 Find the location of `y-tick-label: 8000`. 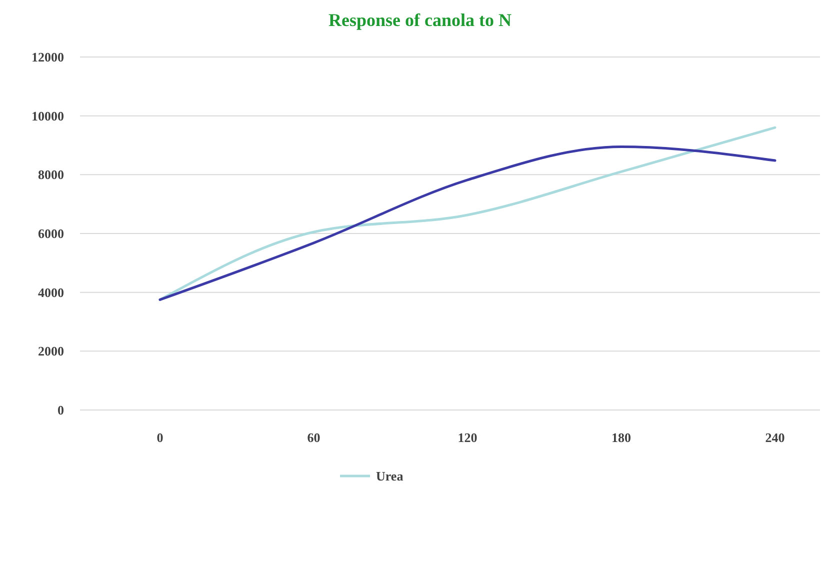

y-tick-label: 8000 is located at coordinates (51, 174).